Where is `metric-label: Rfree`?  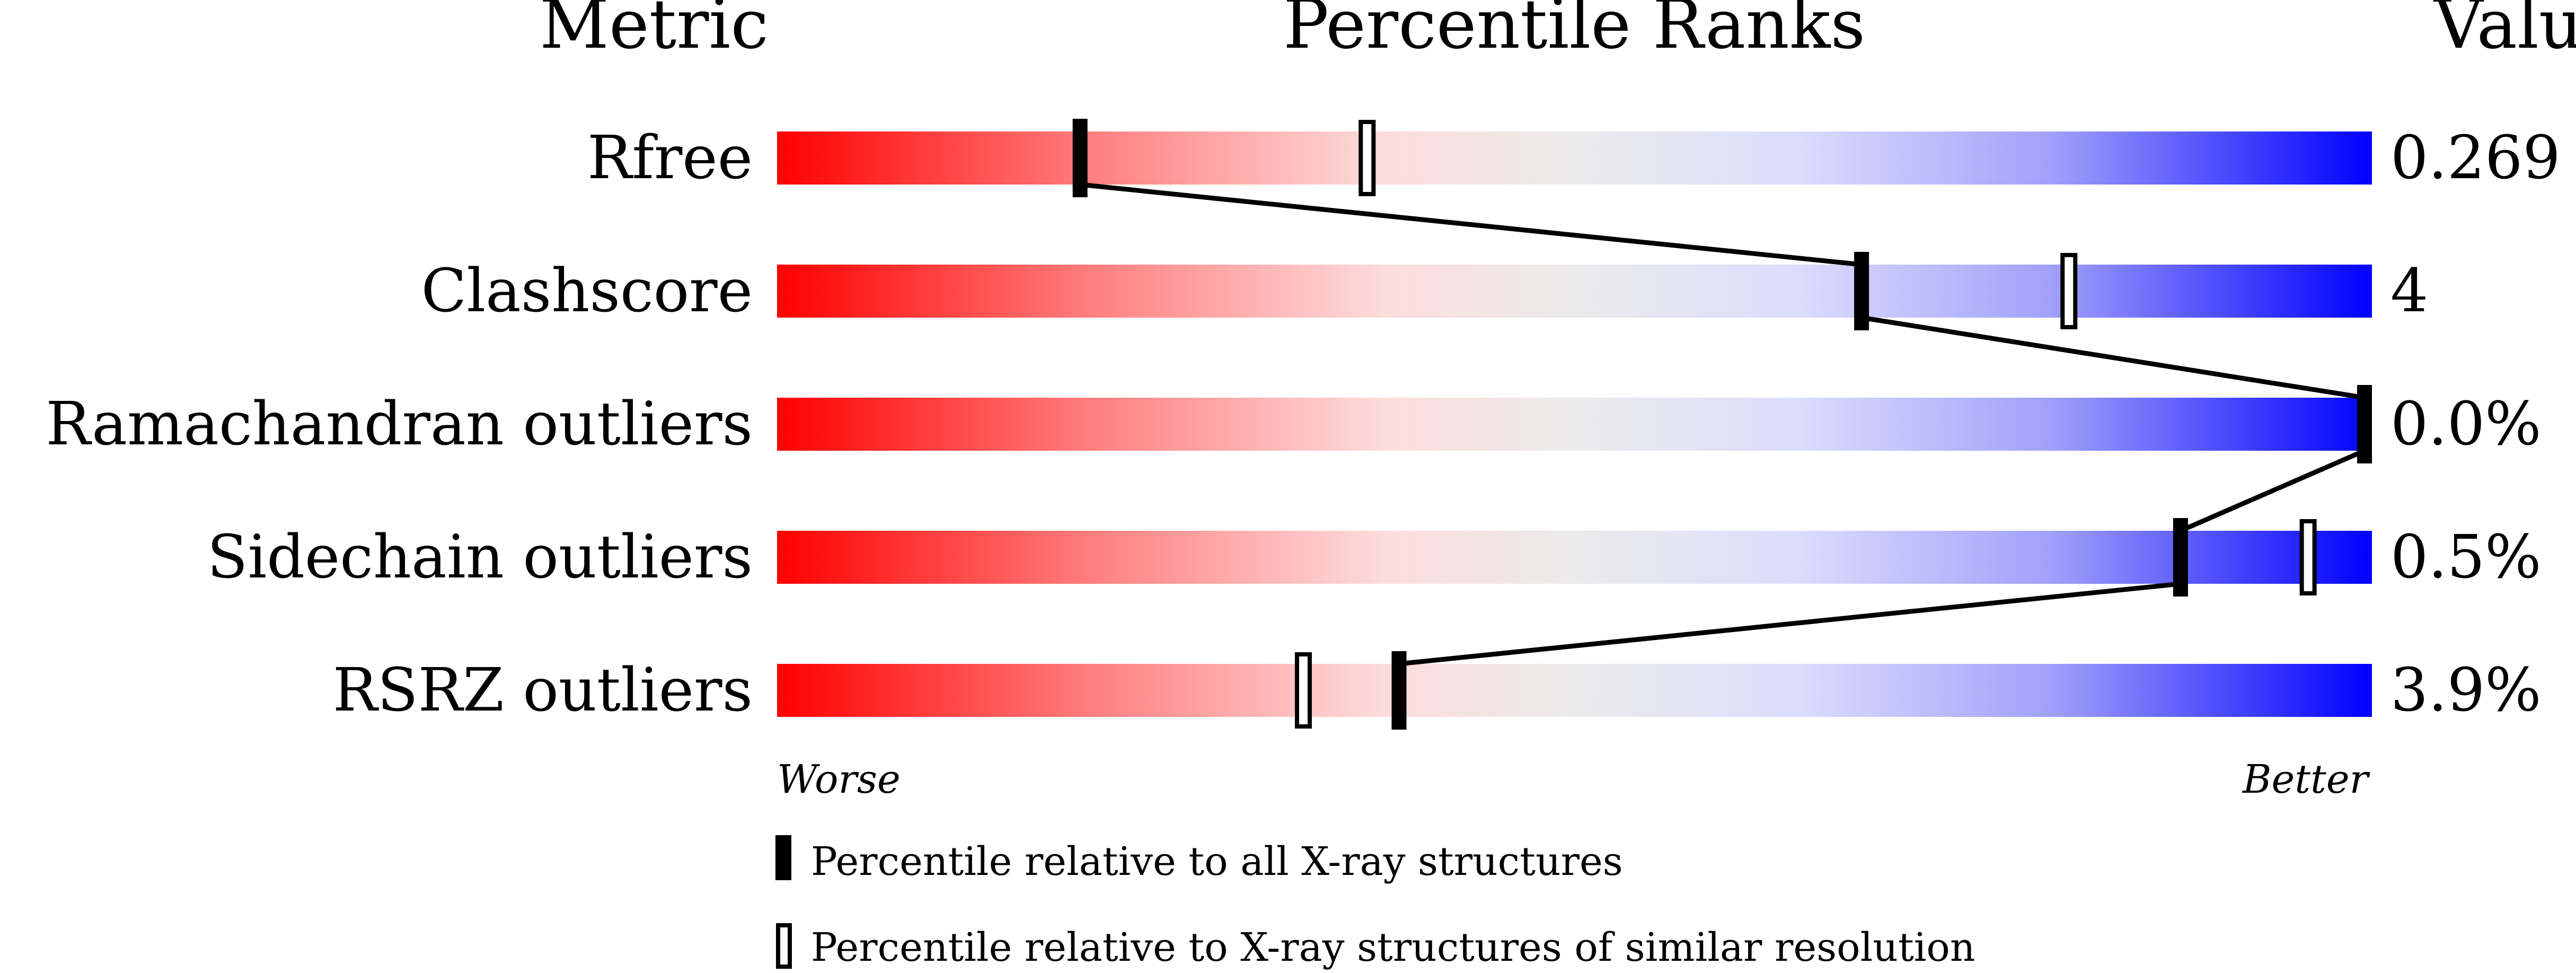 metric-label: Rfree is located at coordinates (670, 158).